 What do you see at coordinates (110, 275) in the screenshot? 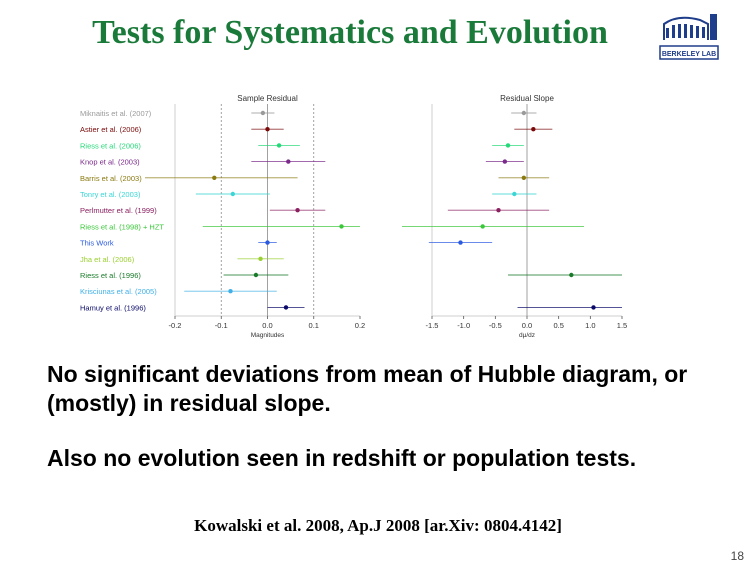
I see `row-label: Riess et al. (1996)` at bounding box center [110, 275].